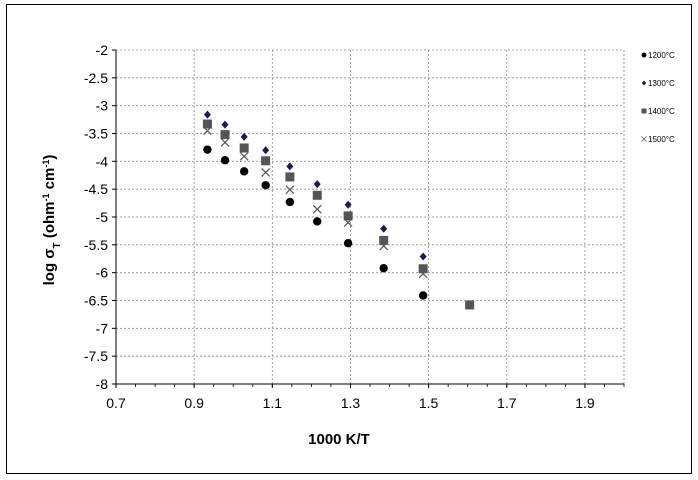 This screenshot has height=480, width=698. I want to click on y-tick-label: -5.5, so click(96, 245).